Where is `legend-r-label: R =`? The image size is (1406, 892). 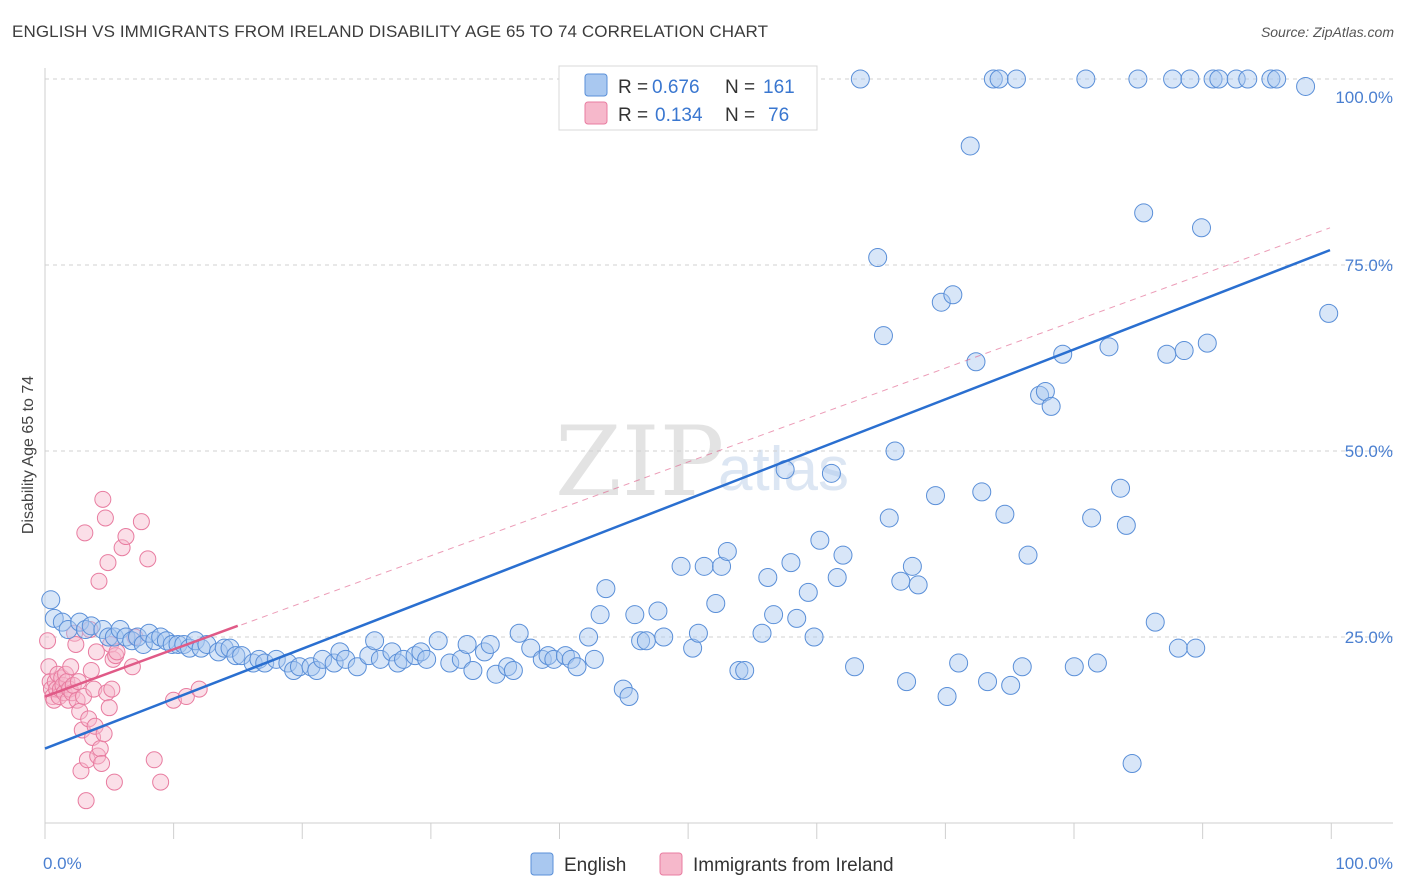 legend-r-label: R = is located at coordinates (633, 87).